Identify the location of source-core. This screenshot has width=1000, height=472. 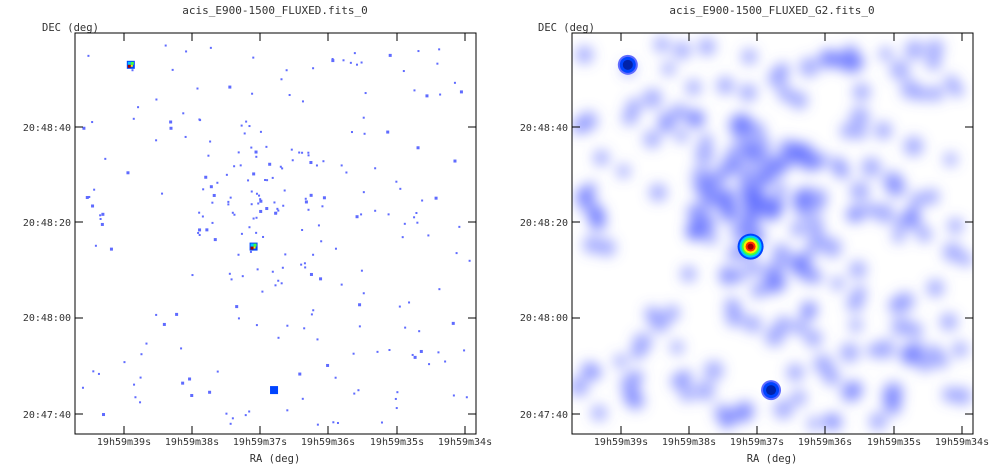
(750, 246).